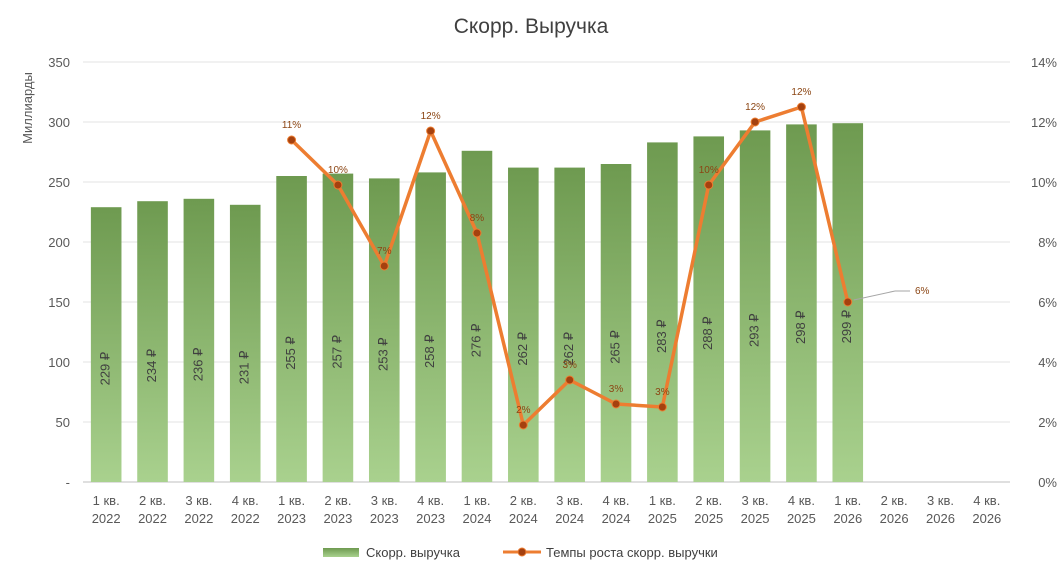  I want to click on y2-axis-ticks: 0% 2% 4% 6% 8% 10% 12% 14%, so click(1044, 272).